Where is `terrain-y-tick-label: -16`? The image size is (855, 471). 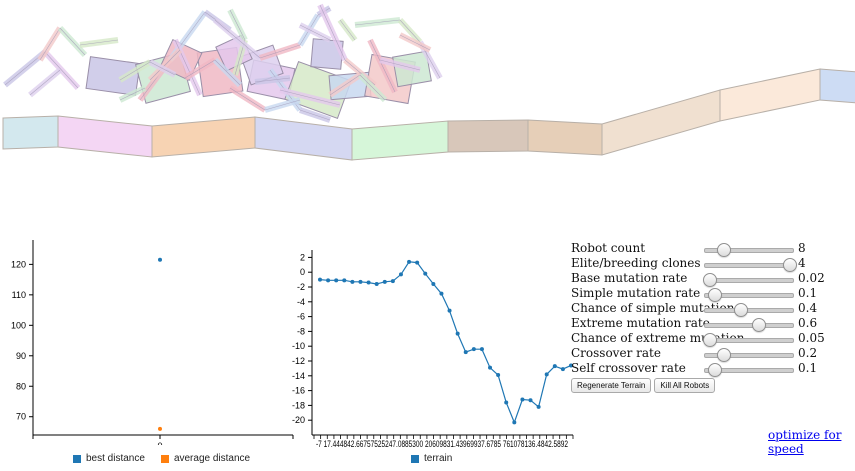 terrain-y-tick-label: -16 is located at coordinates (298, 391).